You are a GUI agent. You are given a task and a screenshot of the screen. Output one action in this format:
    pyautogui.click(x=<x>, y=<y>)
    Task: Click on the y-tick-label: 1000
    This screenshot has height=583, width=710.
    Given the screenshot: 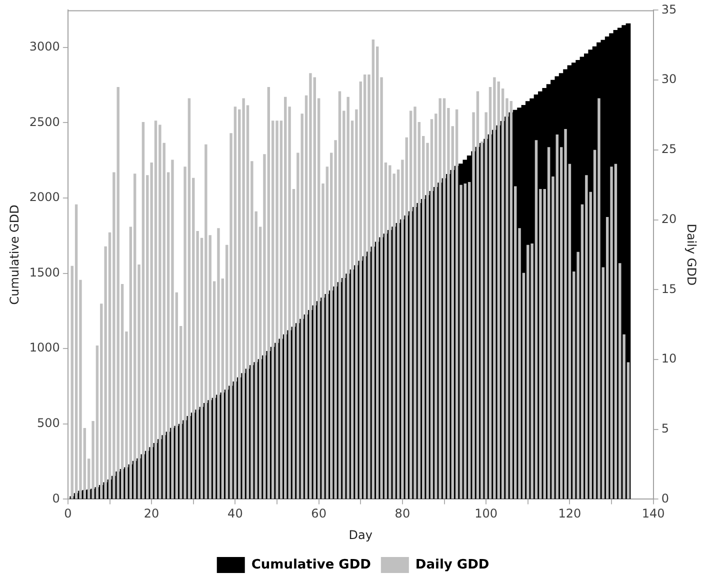 What is the action you would take?
    pyautogui.click(x=44, y=347)
    